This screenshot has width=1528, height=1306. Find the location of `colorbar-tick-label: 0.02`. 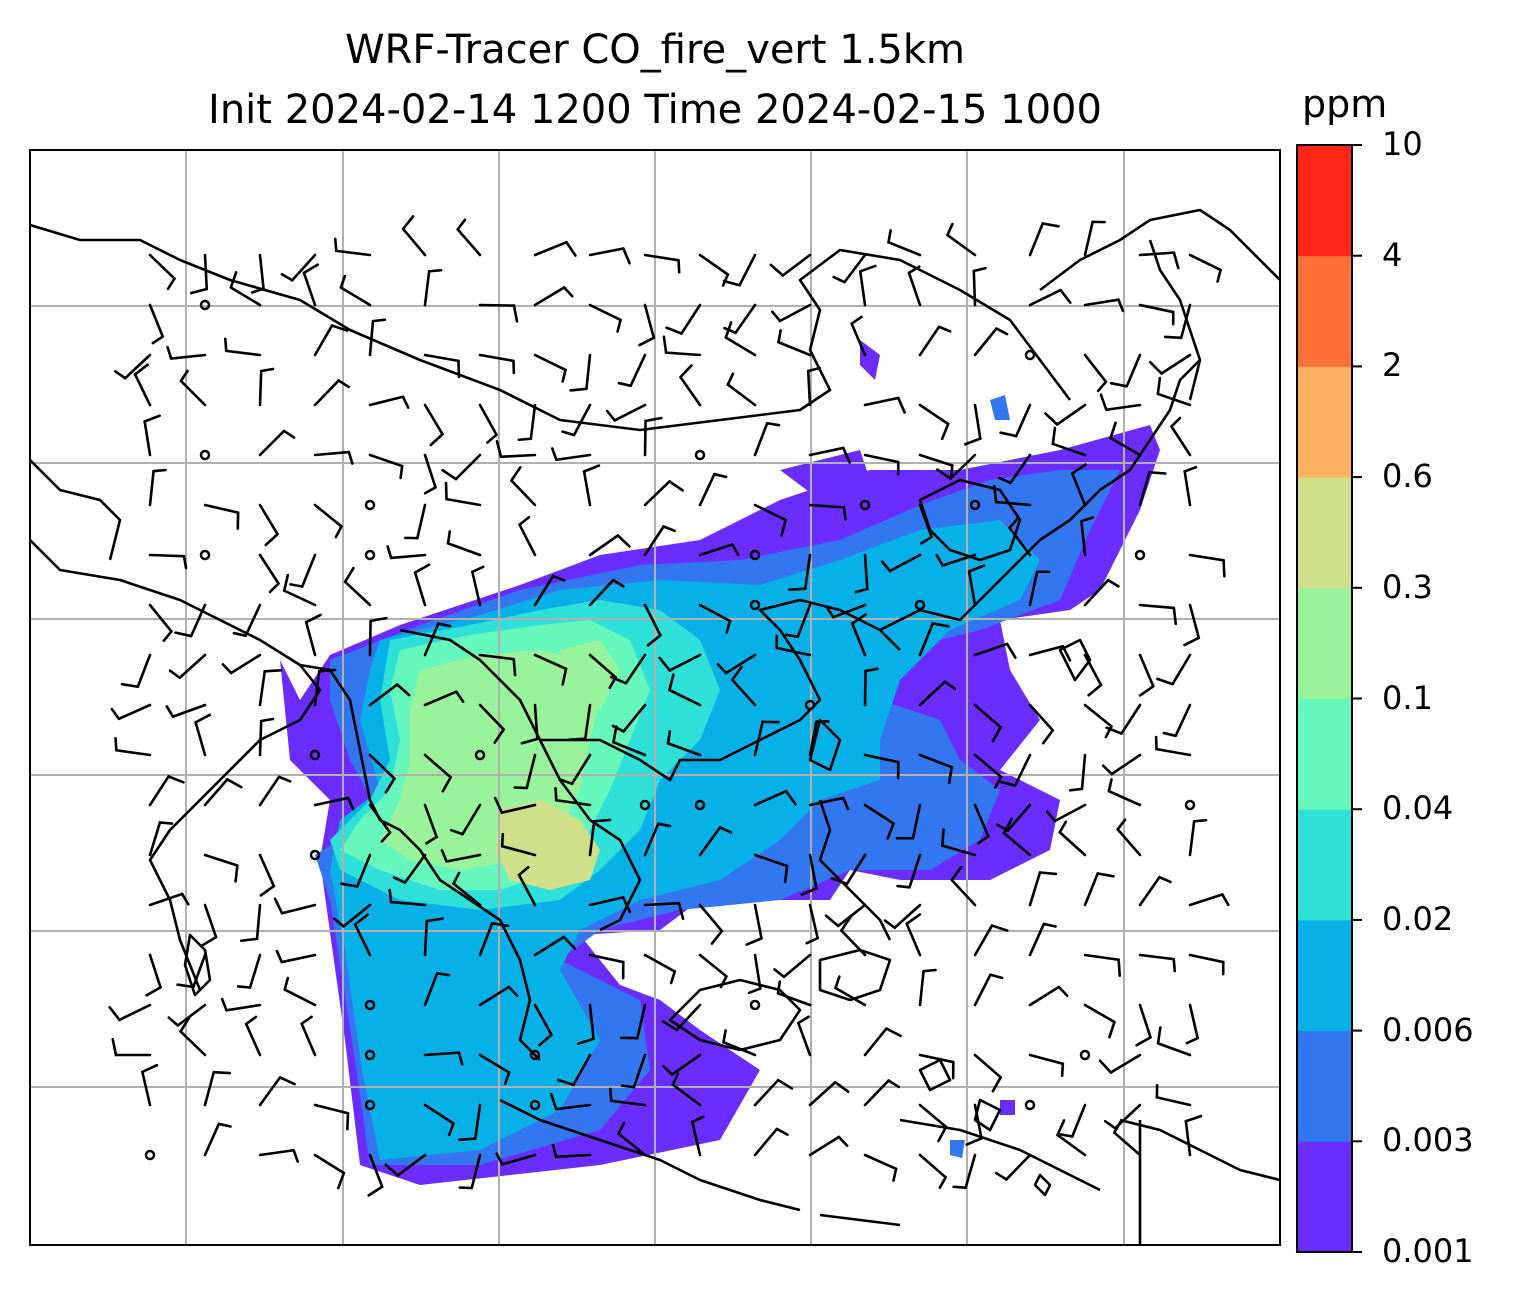

colorbar-tick-label: 0.02 is located at coordinates (1418, 918).